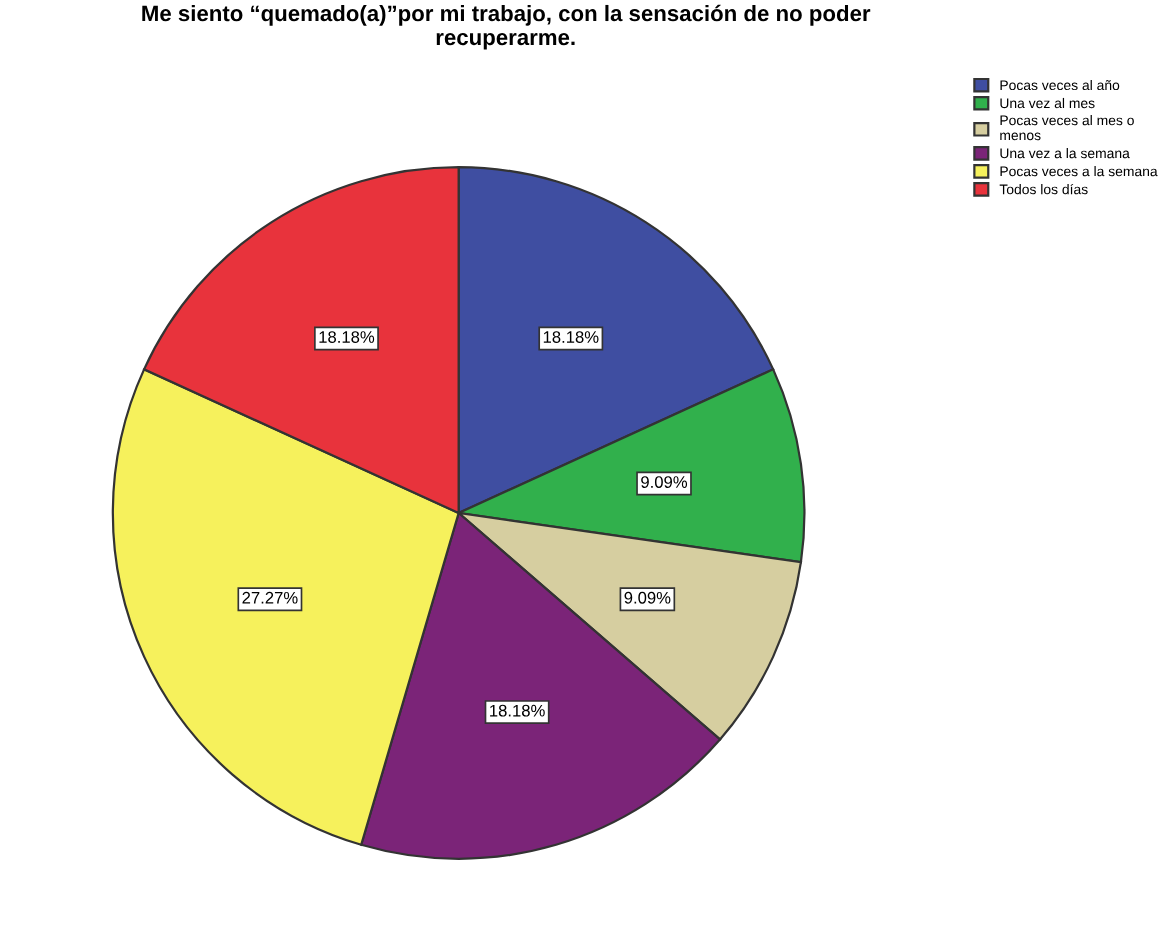 The height and width of the screenshot is (950, 1176). I want to click on data-label: 27.27%, so click(270, 597).